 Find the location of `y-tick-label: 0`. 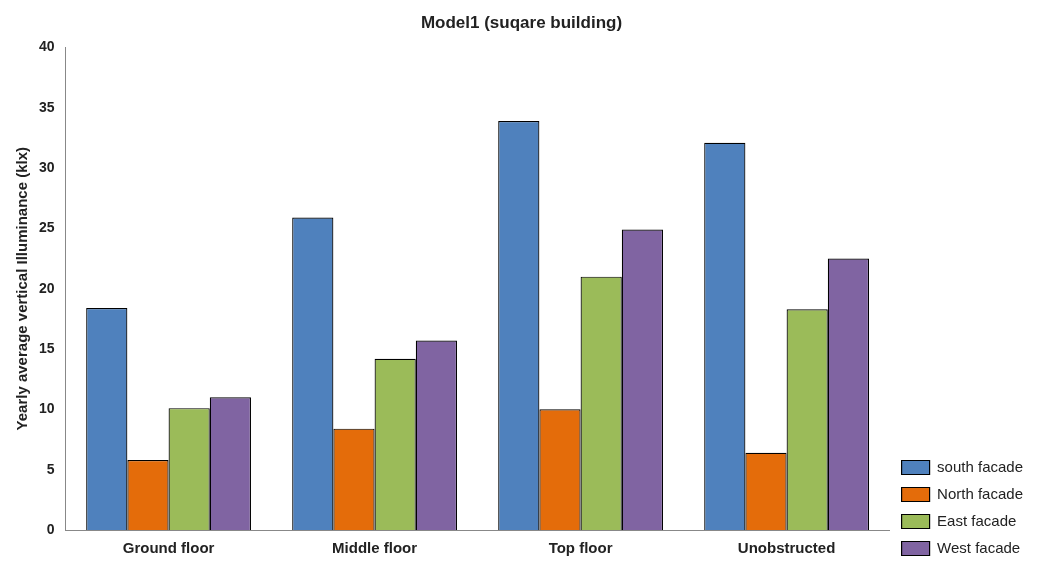

y-tick-label: 0 is located at coordinates (50, 528).